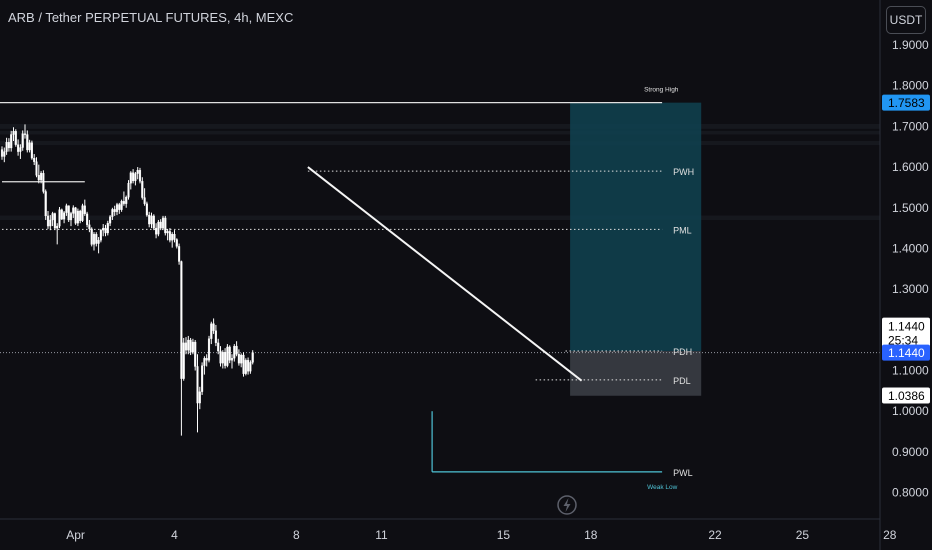  Describe the element at coordinates (504, 535) in the screenshot. I see `x-tick-label: 15` at that location.